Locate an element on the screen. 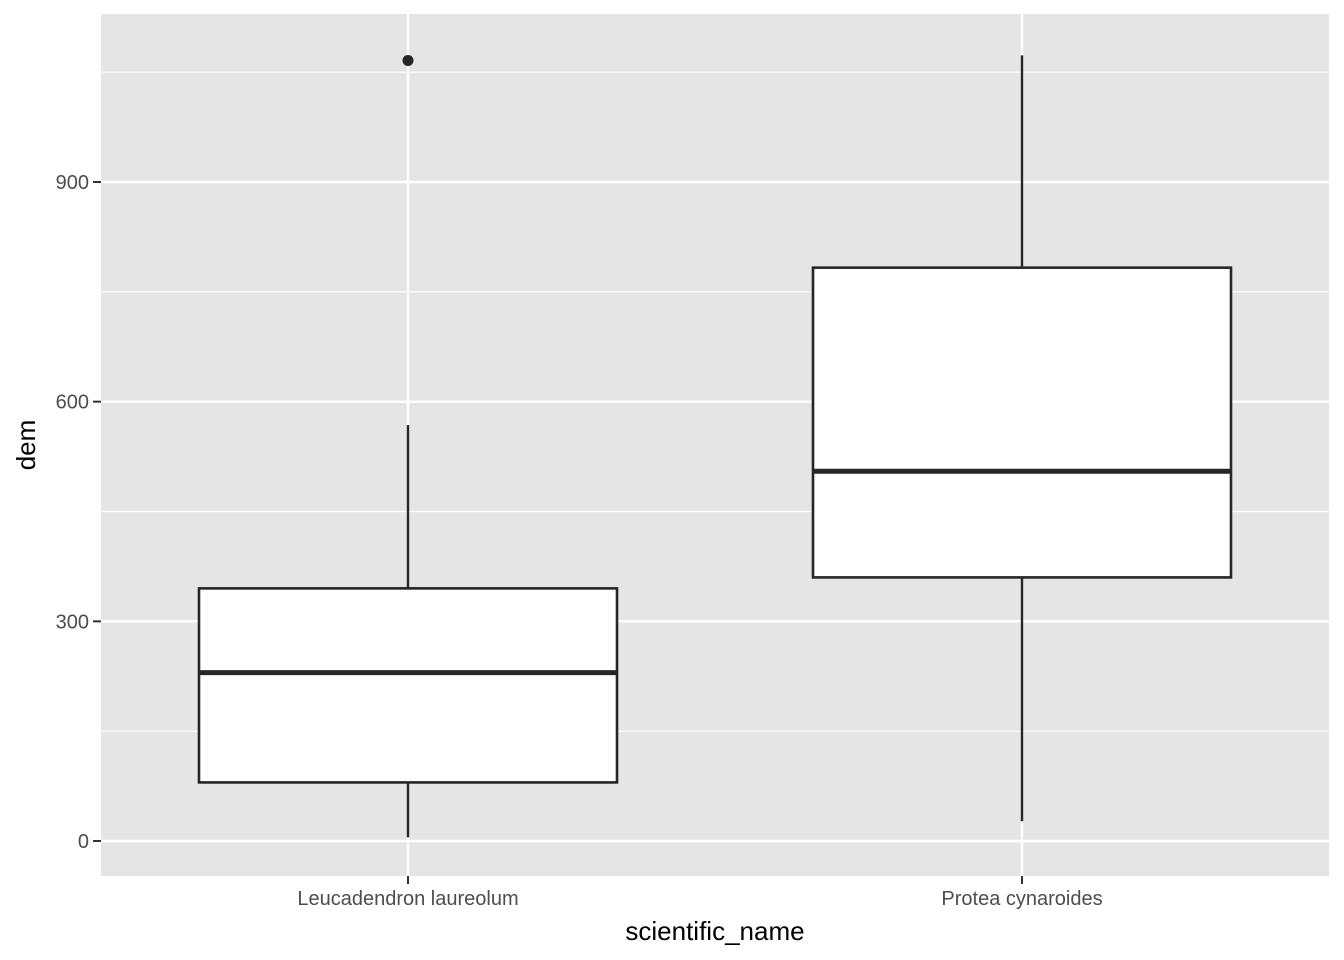  y-tick-label: 900 is located at coordinates (72, 183).